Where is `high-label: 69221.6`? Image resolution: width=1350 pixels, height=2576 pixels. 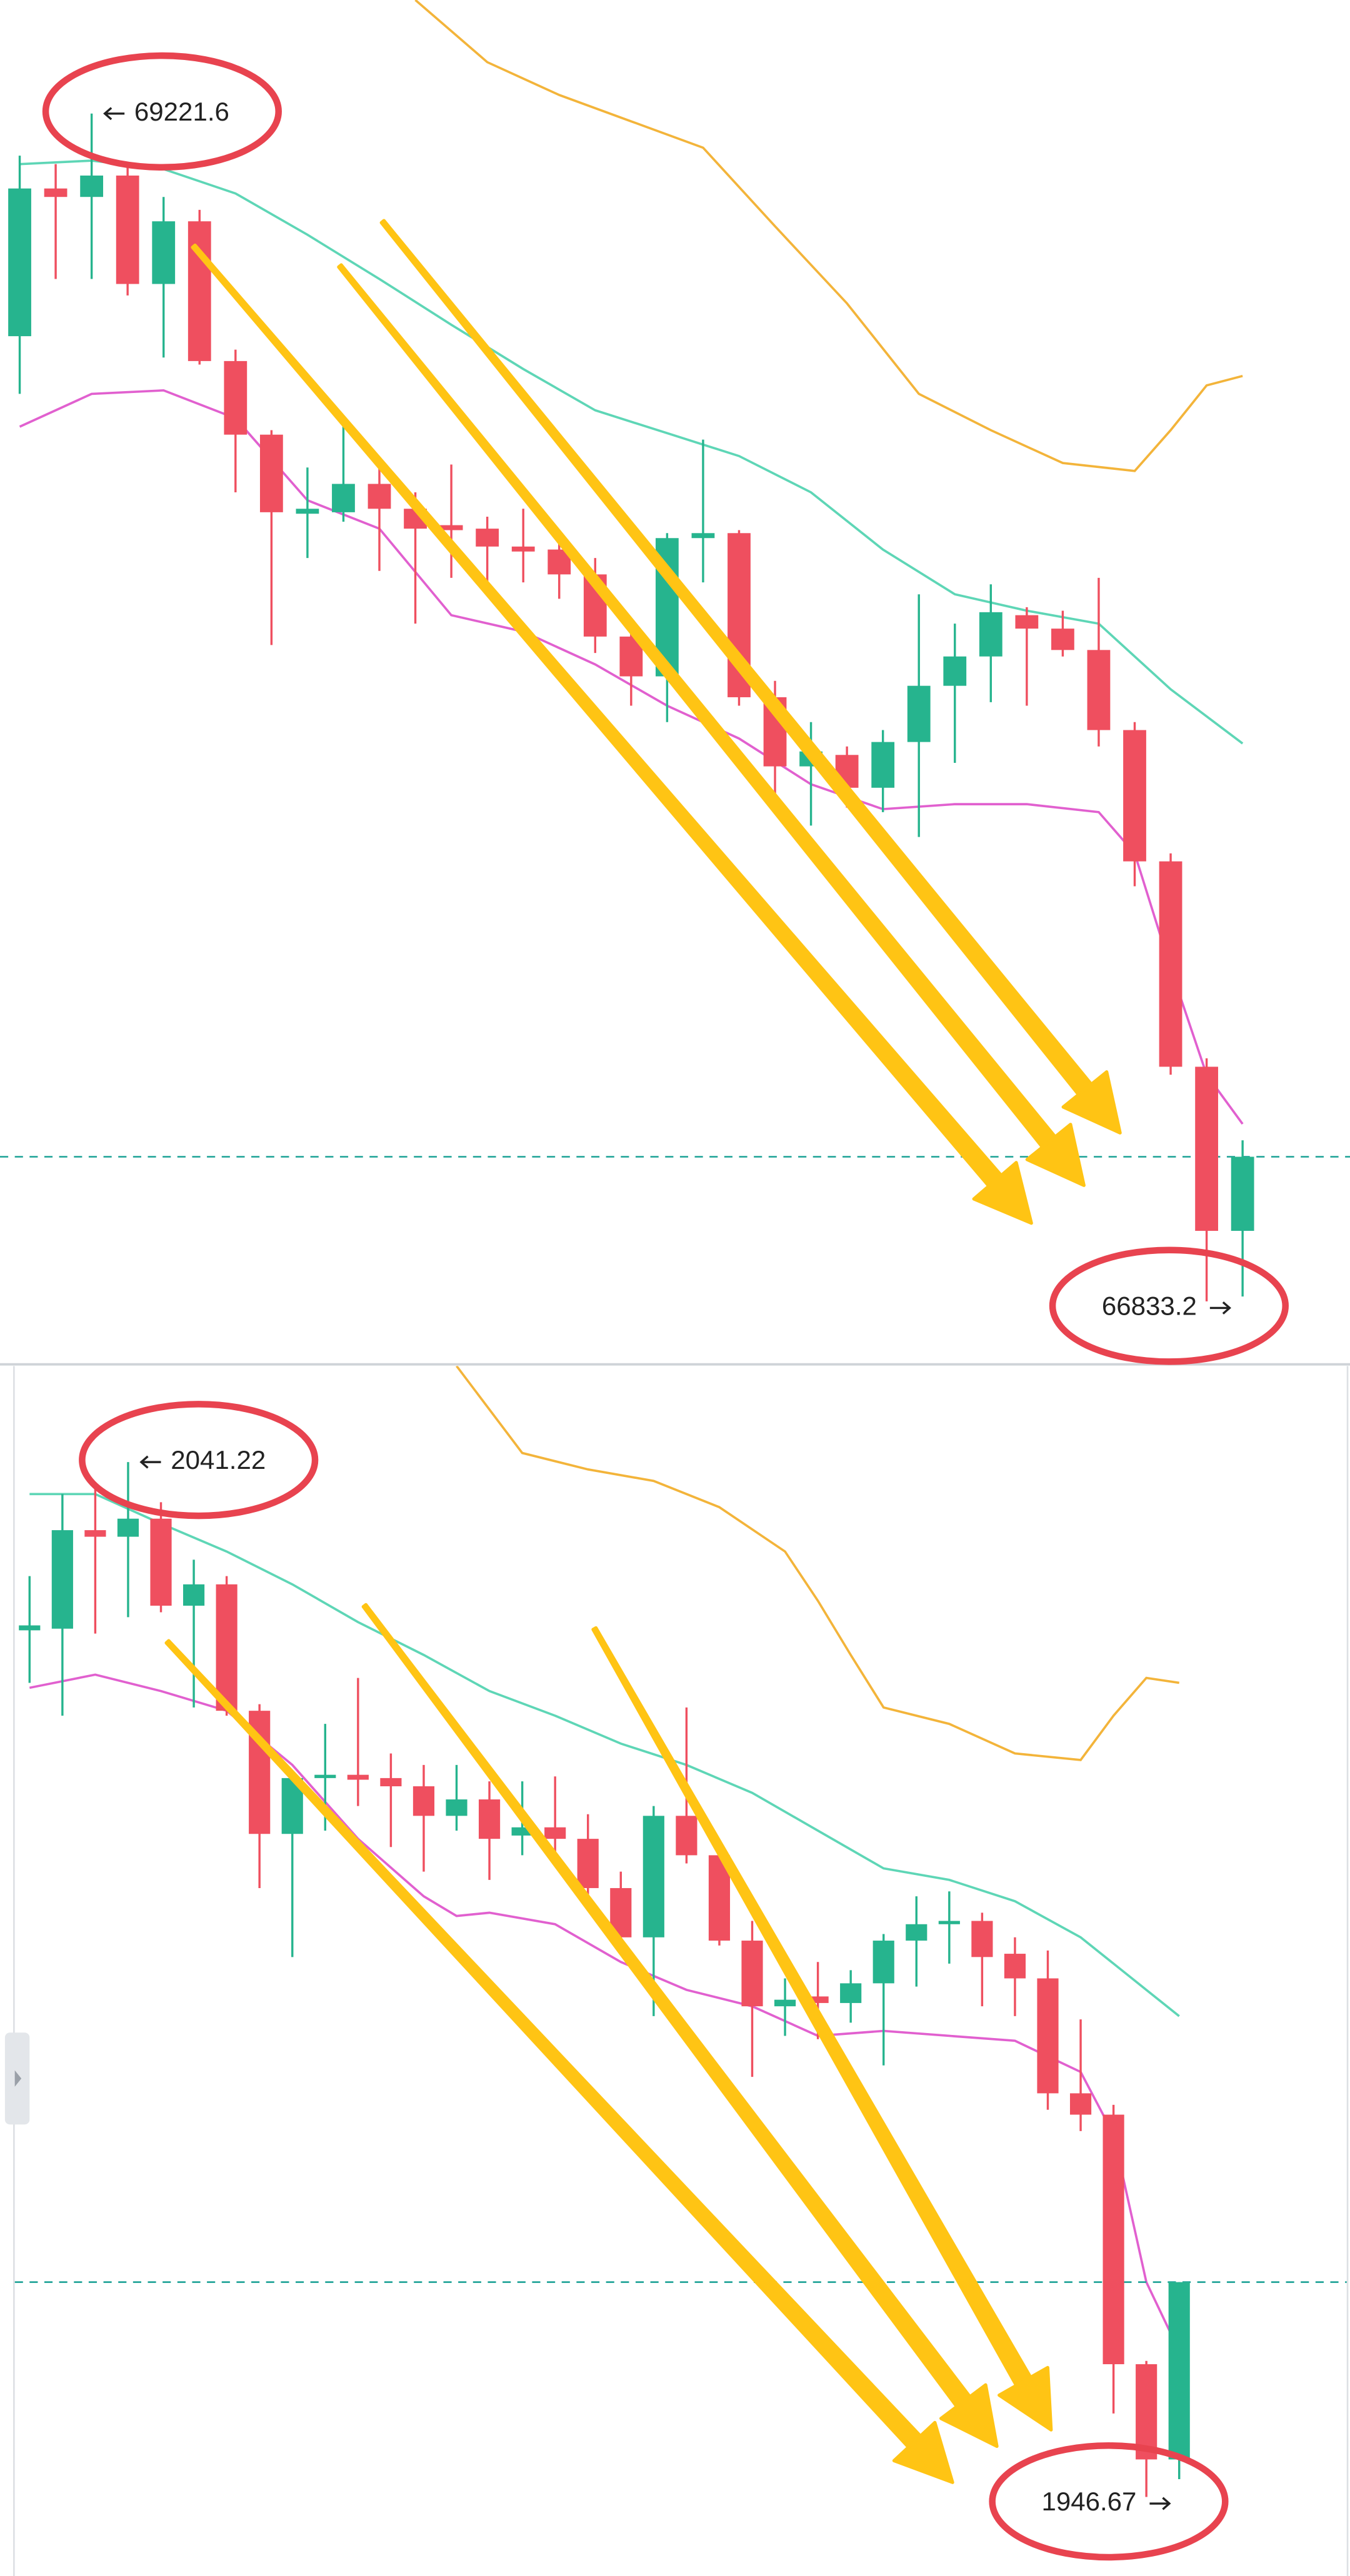
high-label: 69221.6 is located at coordinates (182, 112).